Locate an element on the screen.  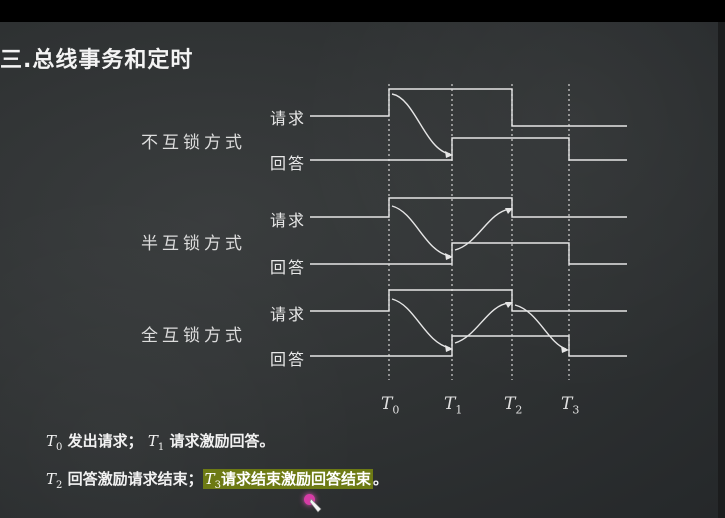
slide-title: 三.总线事务和定时 is located at coordinates (97, 60).